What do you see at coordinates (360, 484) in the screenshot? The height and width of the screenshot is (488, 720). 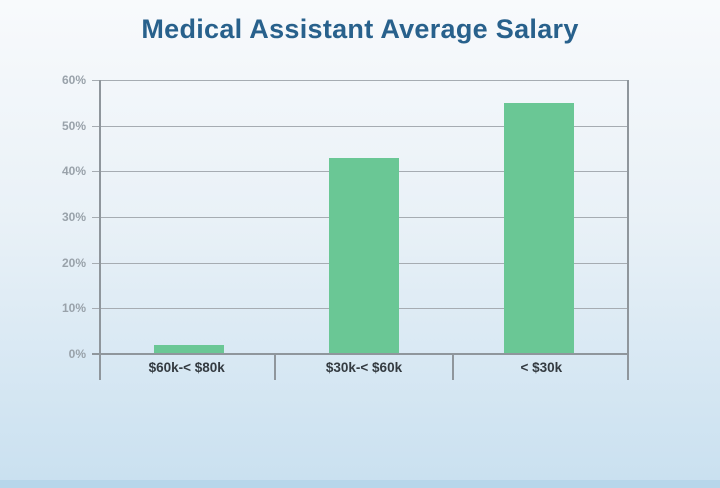 I see `bottom-edge-strip` at bounding box center [360, 484].